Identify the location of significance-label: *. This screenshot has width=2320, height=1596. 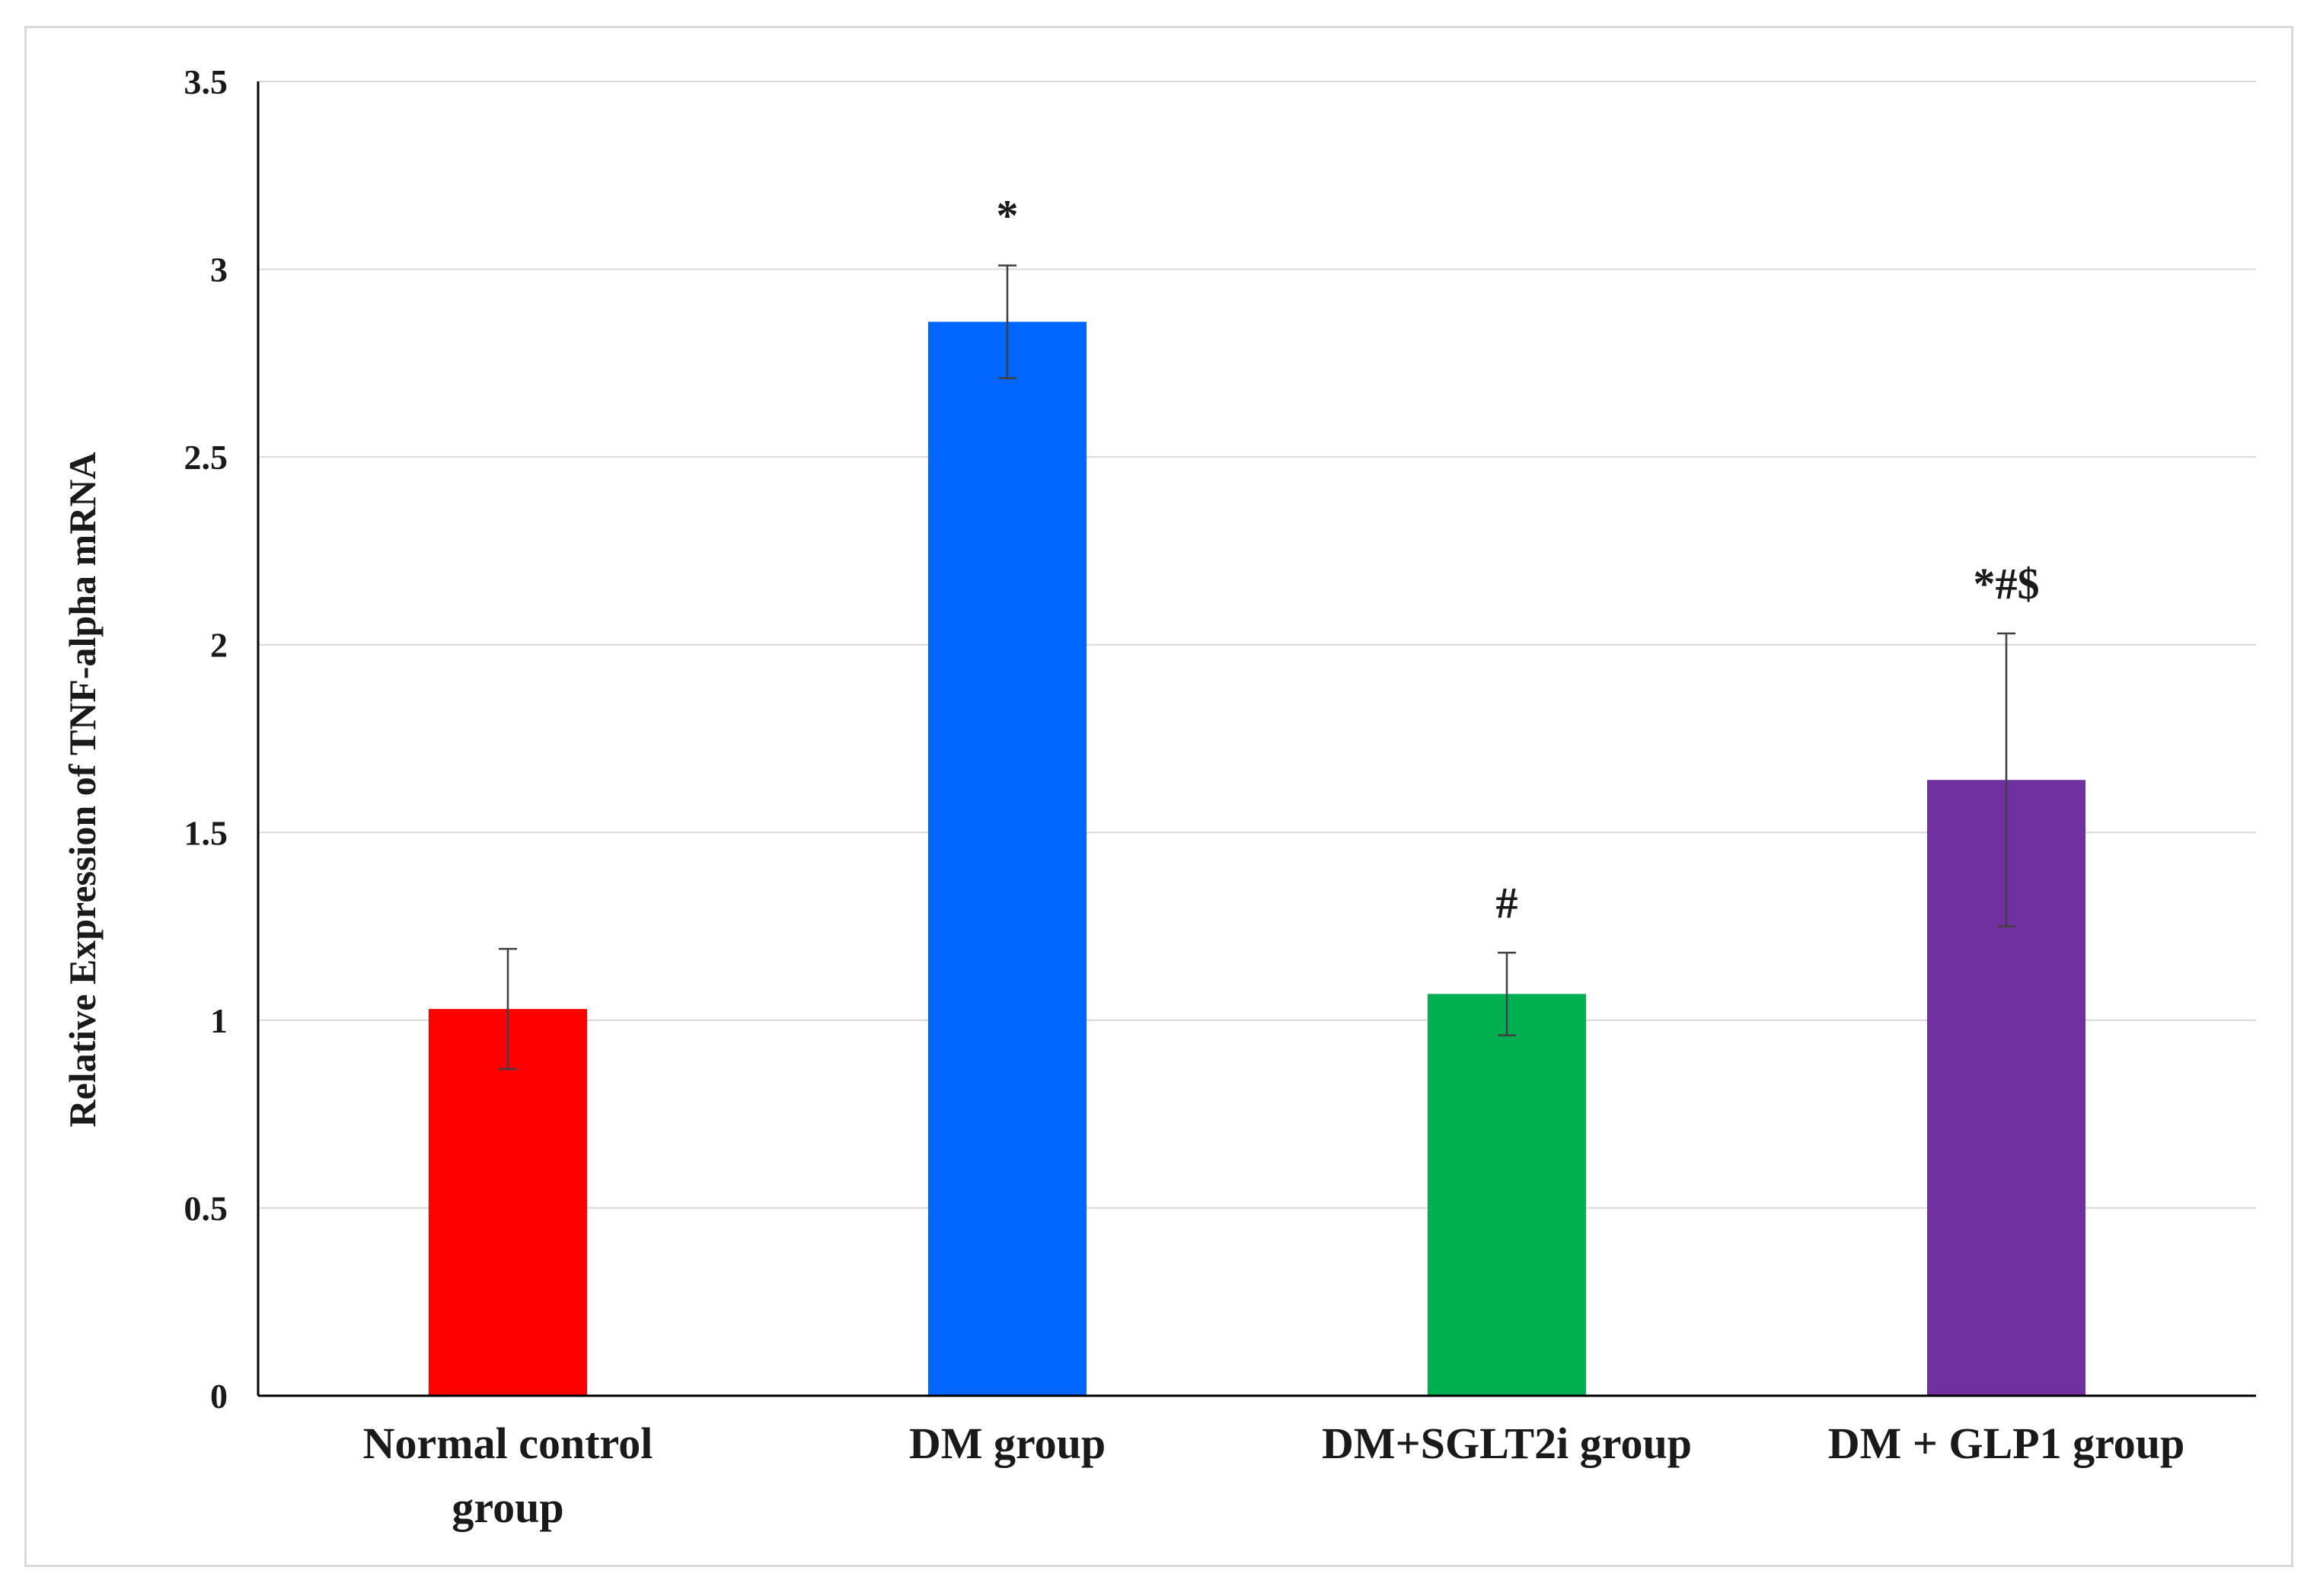
(1008, 216).